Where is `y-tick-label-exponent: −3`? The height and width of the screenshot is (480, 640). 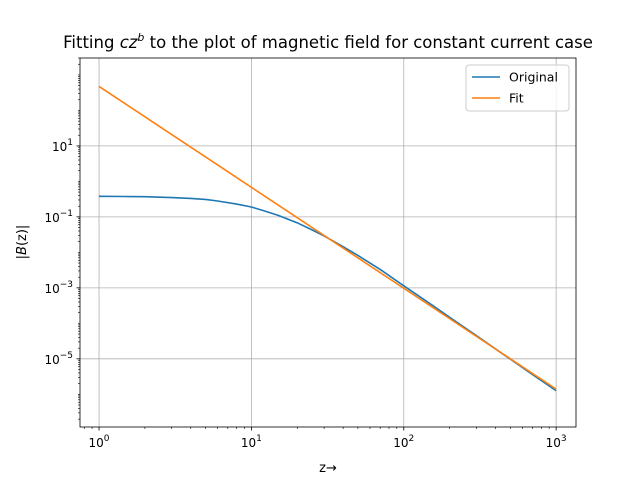
y-tick-label-exponent: −3 is located at coordinates (66, 285).